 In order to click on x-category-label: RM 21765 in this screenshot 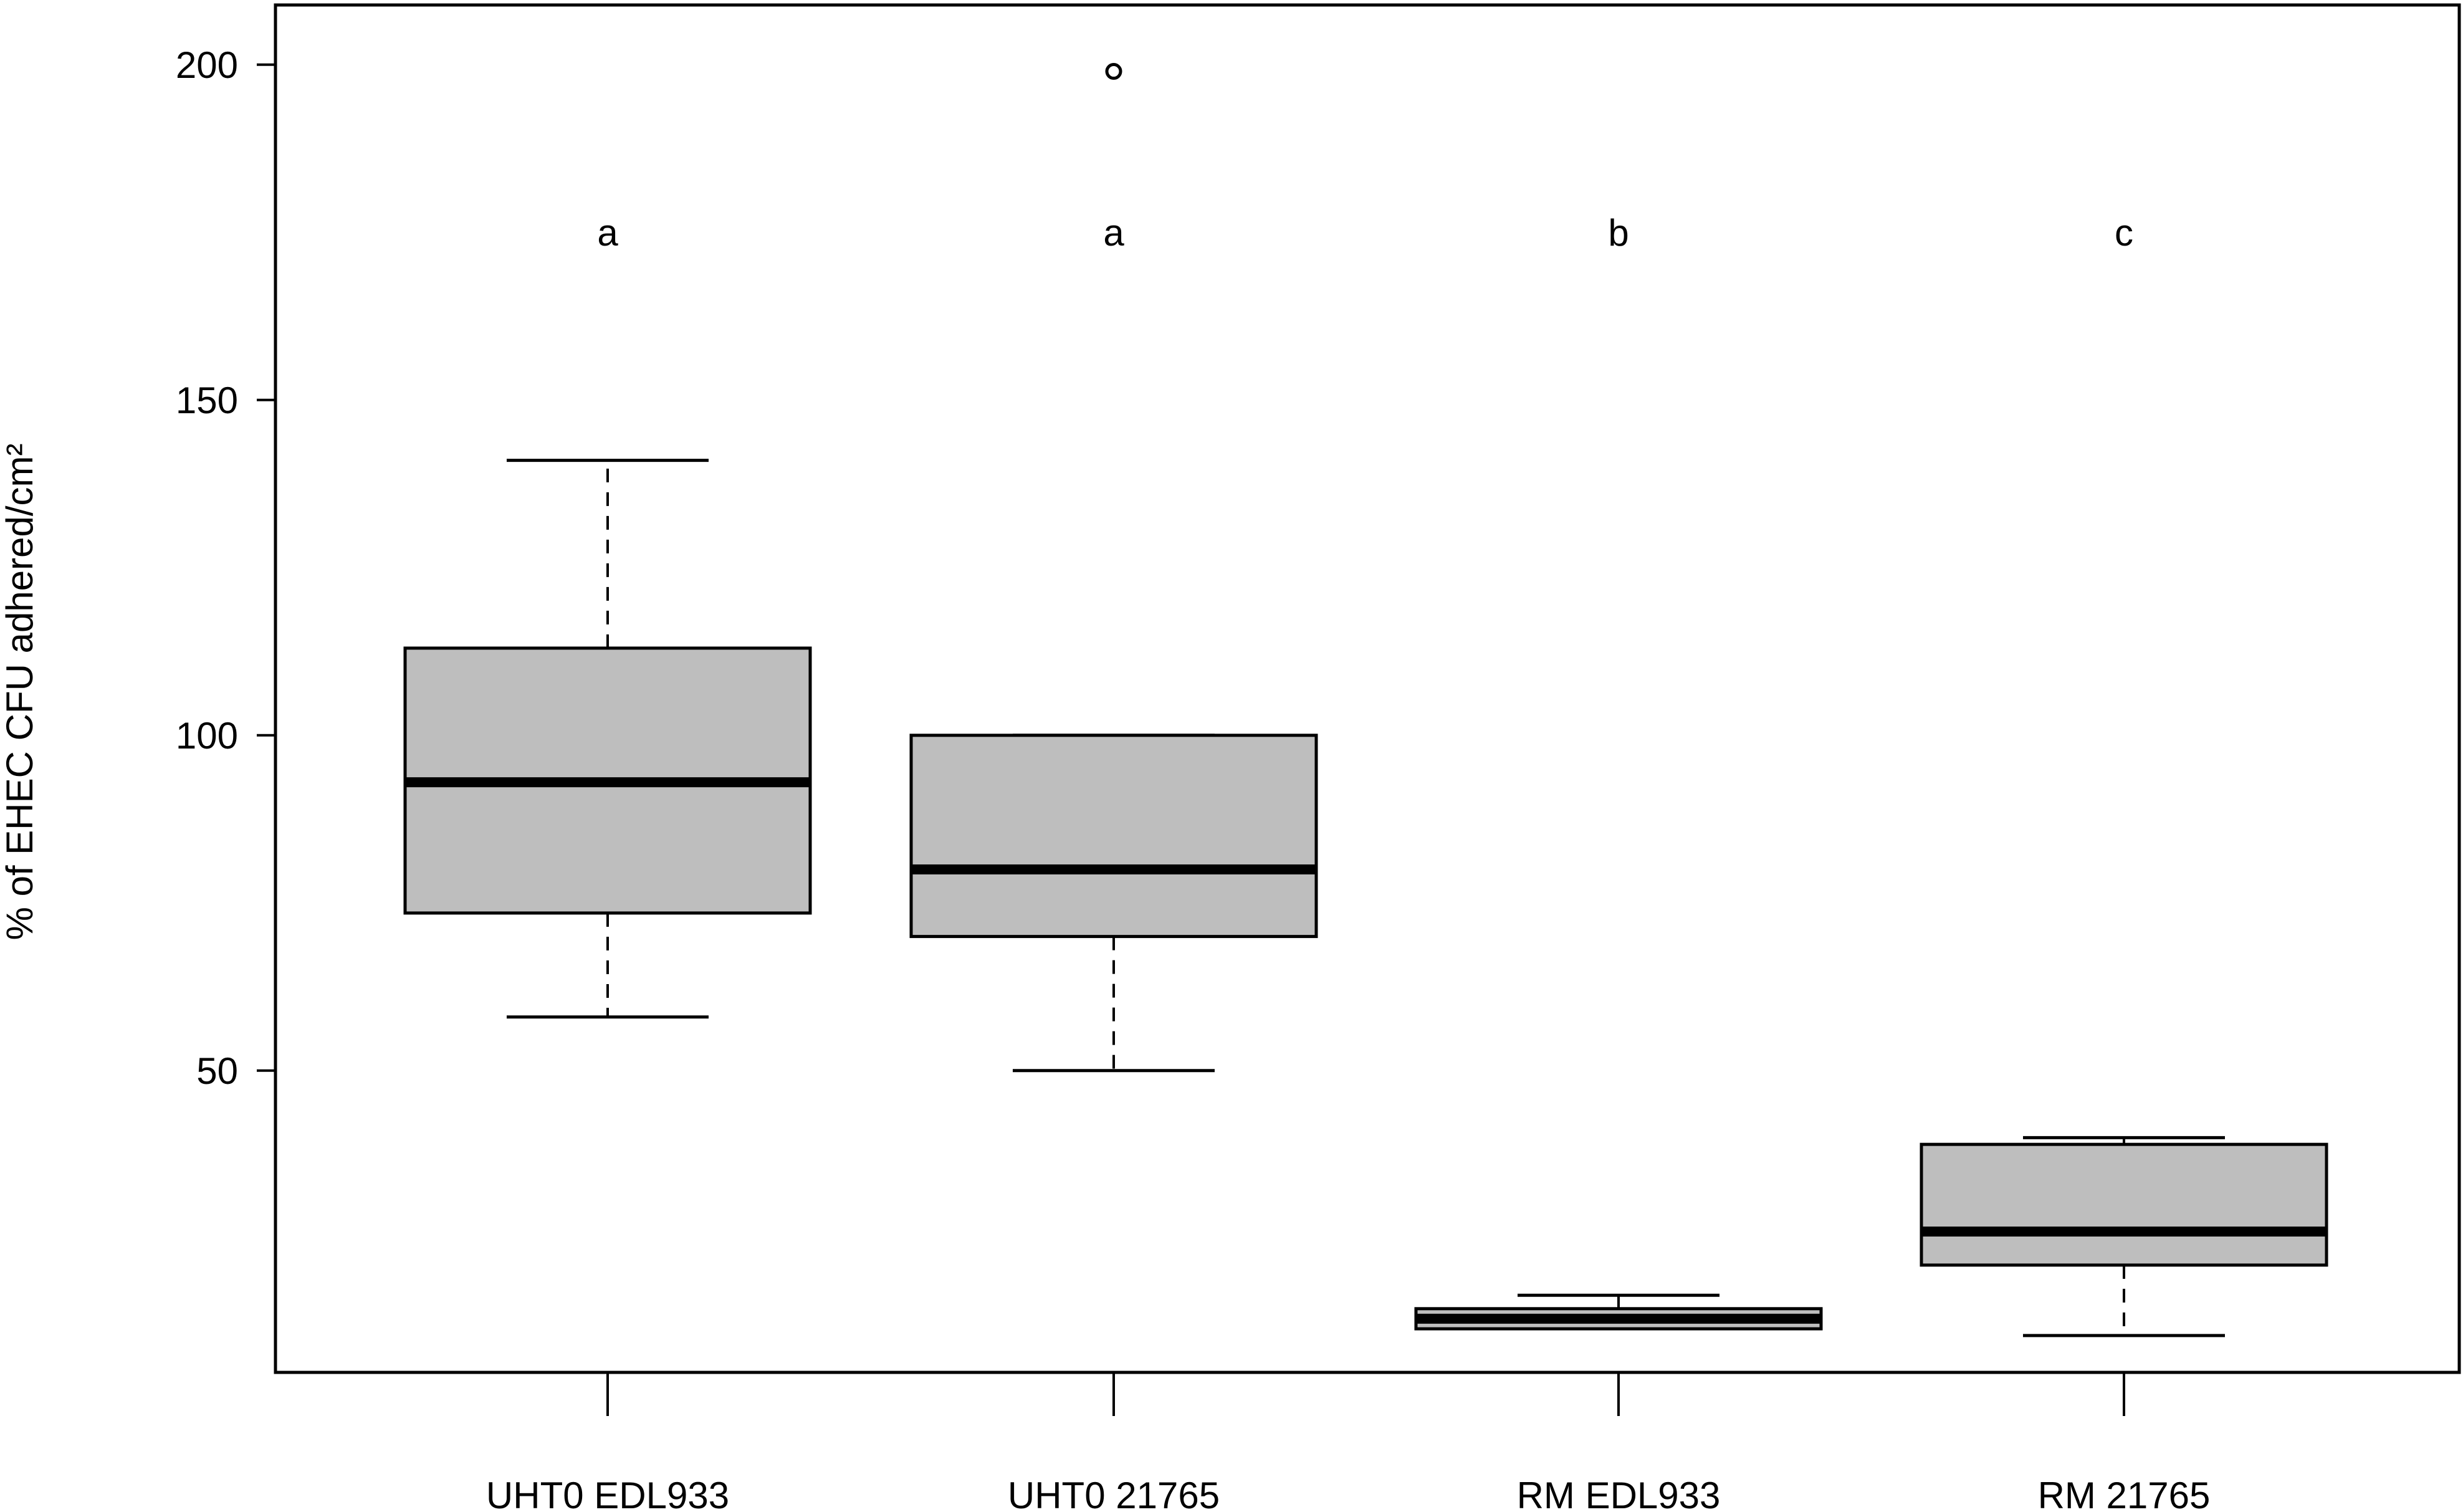, I will do `click(2125, 1493)`.